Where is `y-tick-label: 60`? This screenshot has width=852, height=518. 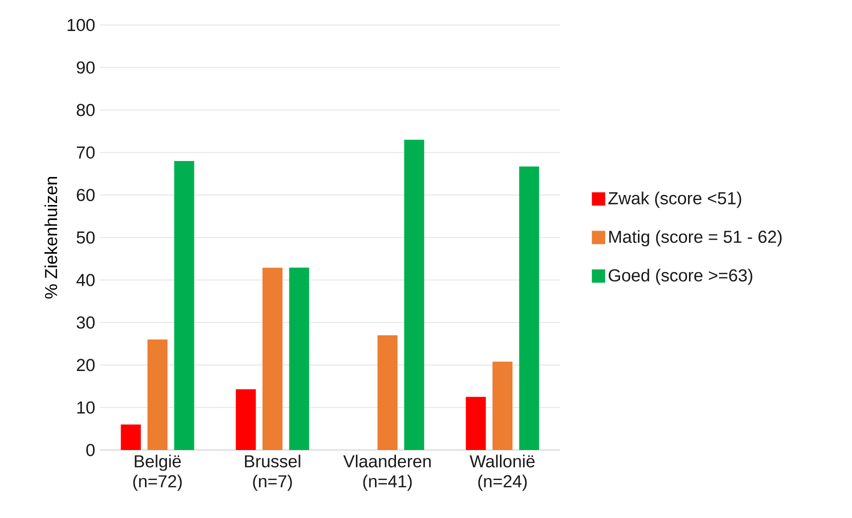 y-tick-label: 60 is located at coordinates (85, 195).